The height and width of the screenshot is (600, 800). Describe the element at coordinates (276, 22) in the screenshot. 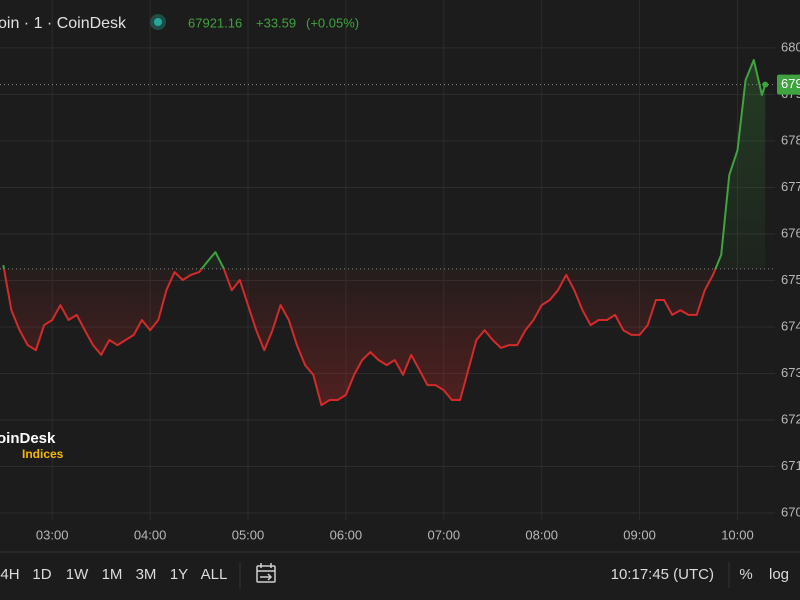

I see `change: +33.59` at that location.